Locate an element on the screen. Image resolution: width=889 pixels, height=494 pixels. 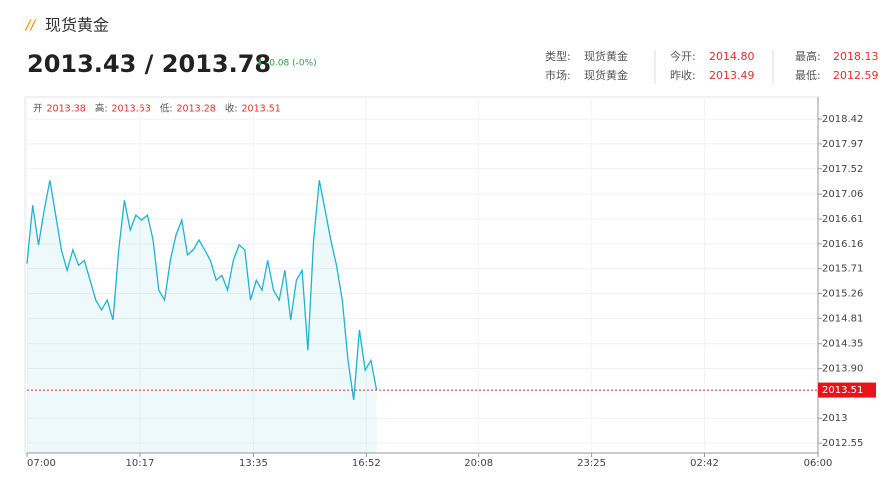
x-tick-label: 02:42 is located at coordinates (704, 463).